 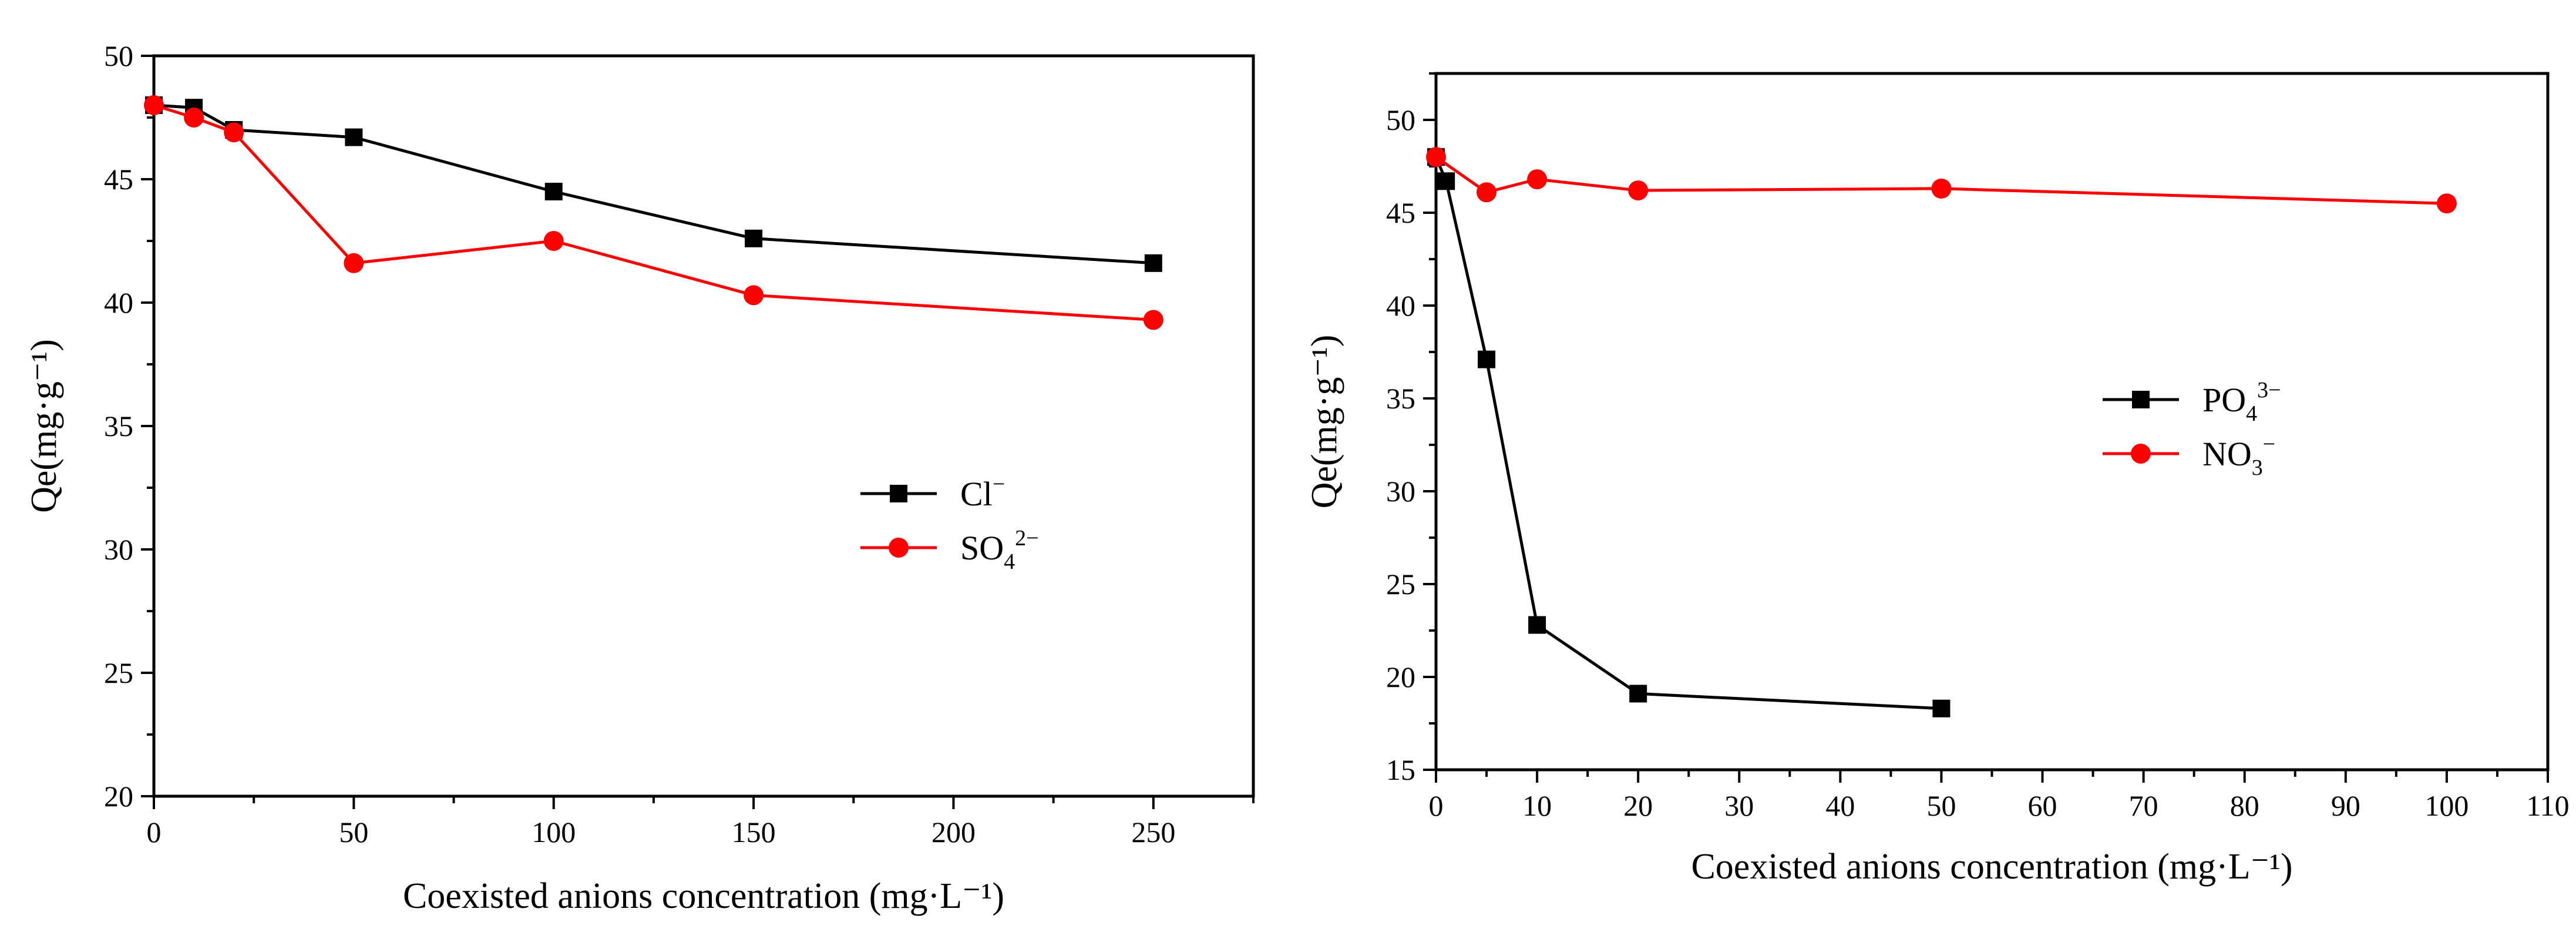 What do you see at coordinates (982, 492) in the screenshot?
I see `legend-label: Cl−` at bounding box center [982, 492].